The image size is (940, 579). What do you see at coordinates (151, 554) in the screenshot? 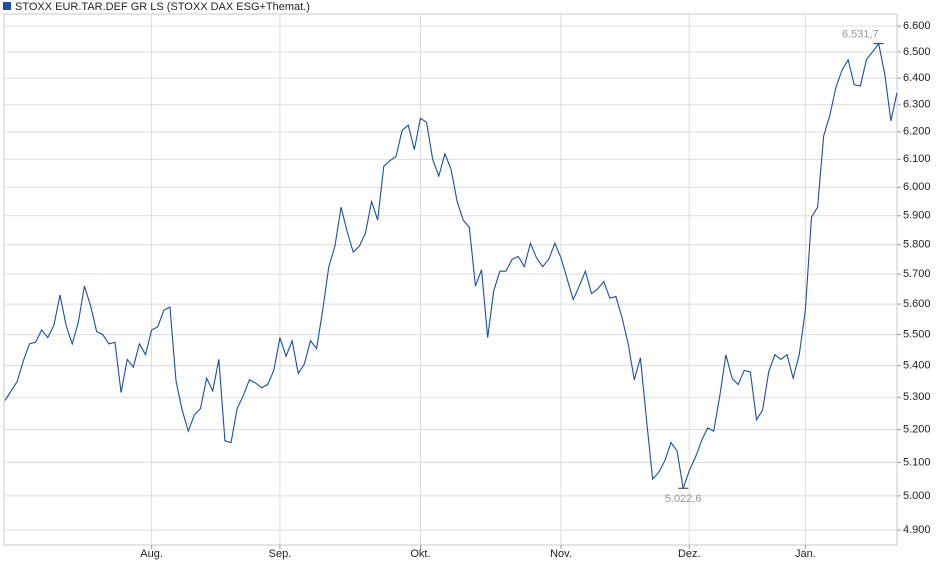
I see `x-tick-label: Aug.` at bounding box center [151, 554].